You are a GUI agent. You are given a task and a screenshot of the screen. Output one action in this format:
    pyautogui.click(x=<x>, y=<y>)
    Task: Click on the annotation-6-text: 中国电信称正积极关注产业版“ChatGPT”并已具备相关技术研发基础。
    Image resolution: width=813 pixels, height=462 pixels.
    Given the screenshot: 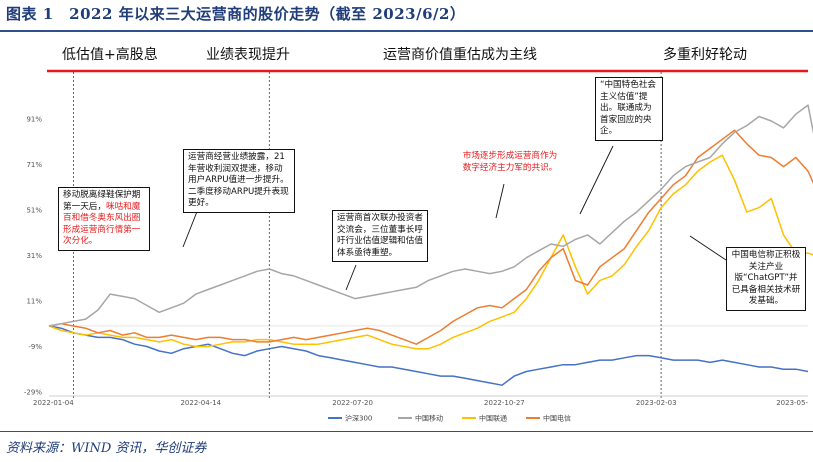 What is the action you would take?
    pyautogui.click(x=766, y=278)
    